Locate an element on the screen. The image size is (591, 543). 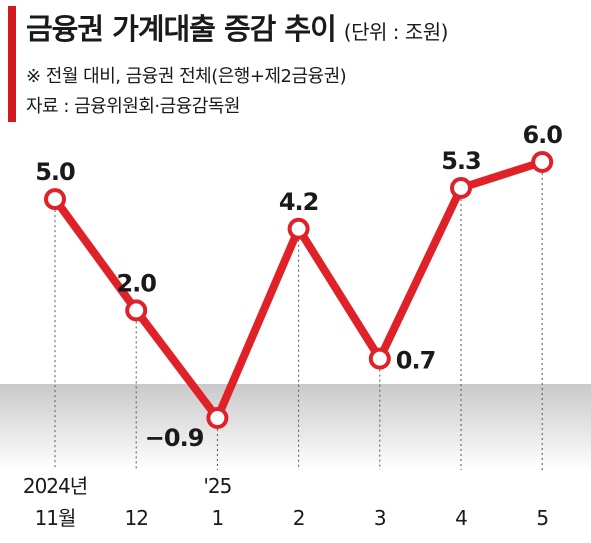
x-tick-label: 2 is located at coordinates (299, 518).